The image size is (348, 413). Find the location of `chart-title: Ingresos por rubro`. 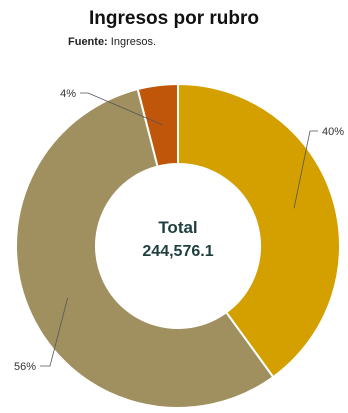

chart-title: Ingresos por rubro is located at coordinates (174, 18).